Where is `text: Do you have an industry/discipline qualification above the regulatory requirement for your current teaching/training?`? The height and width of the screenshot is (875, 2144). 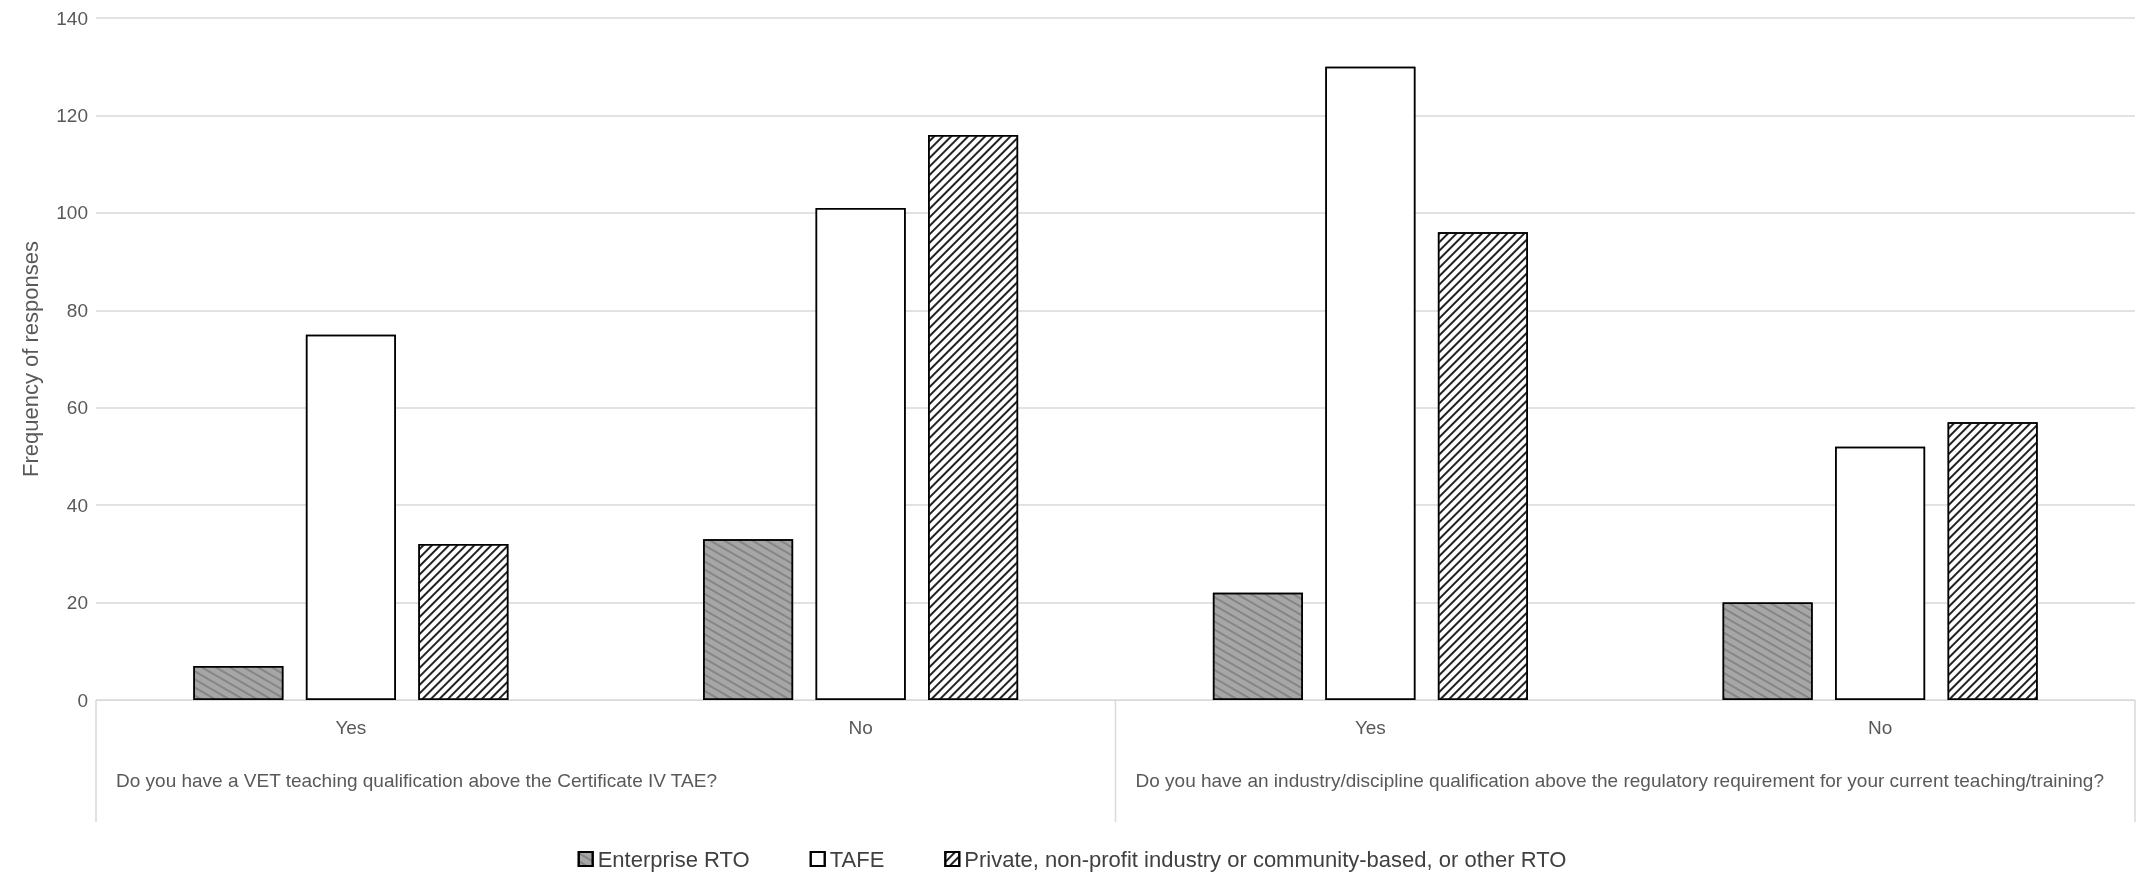 text: Do you have an industry/discipline qualification above the regulatory requirement for your current teaching/training? is located at coordinates (1619, 780).